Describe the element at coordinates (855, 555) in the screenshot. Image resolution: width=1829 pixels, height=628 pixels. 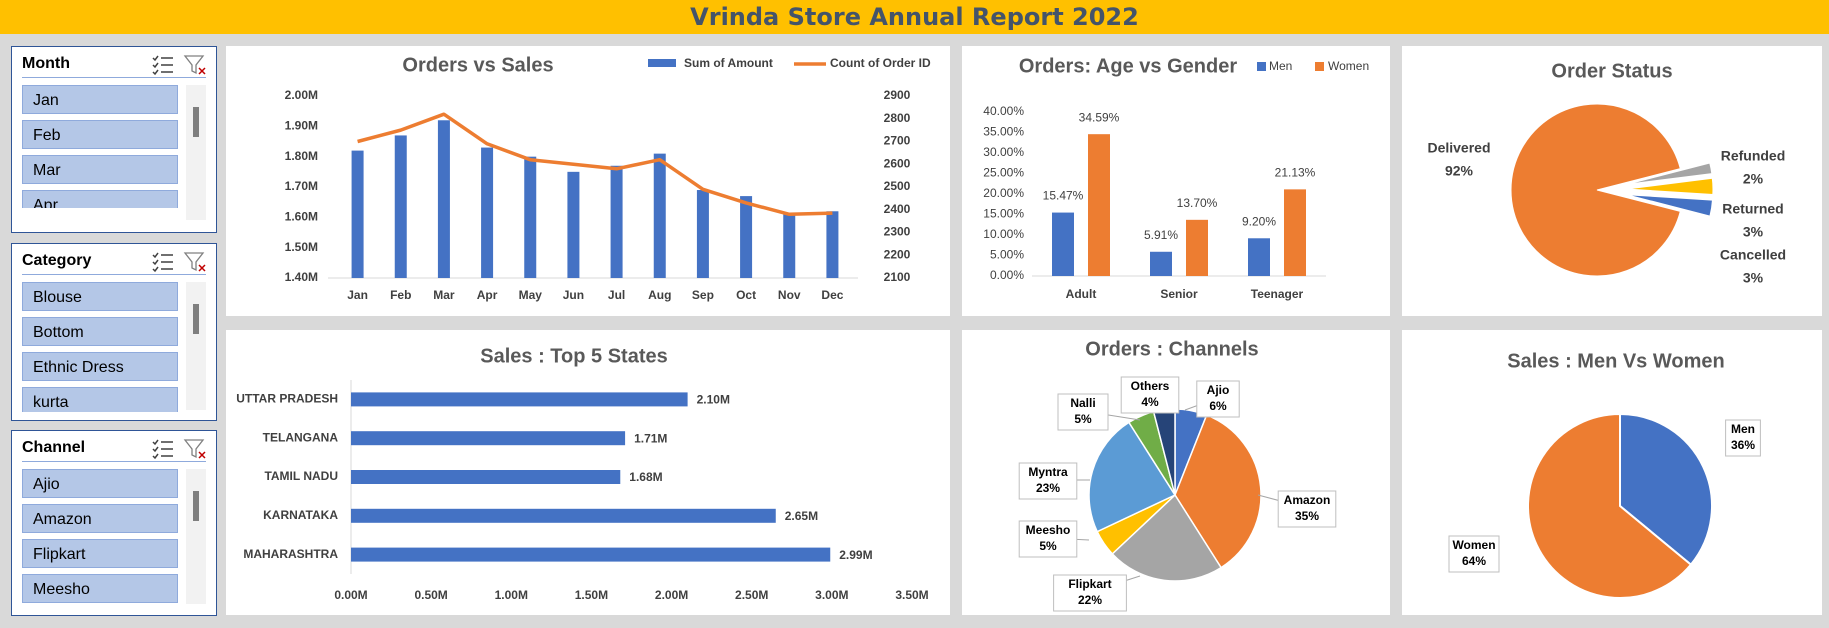
I see `data-label: 2.99M` at that location.